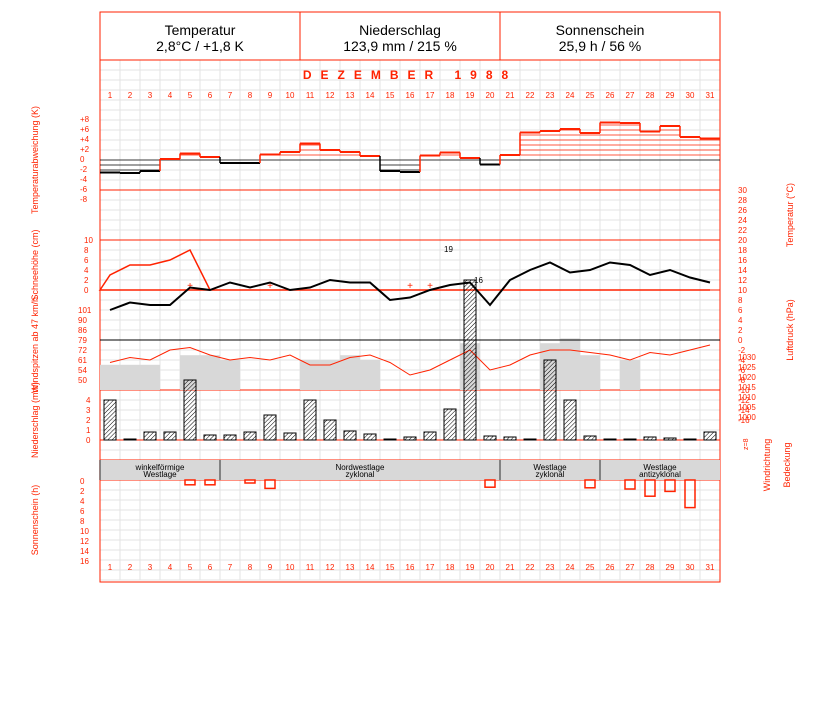  Describe the element at coordinates (744, 400) in the screenshot. I see `temp-tick: -12` at that location.